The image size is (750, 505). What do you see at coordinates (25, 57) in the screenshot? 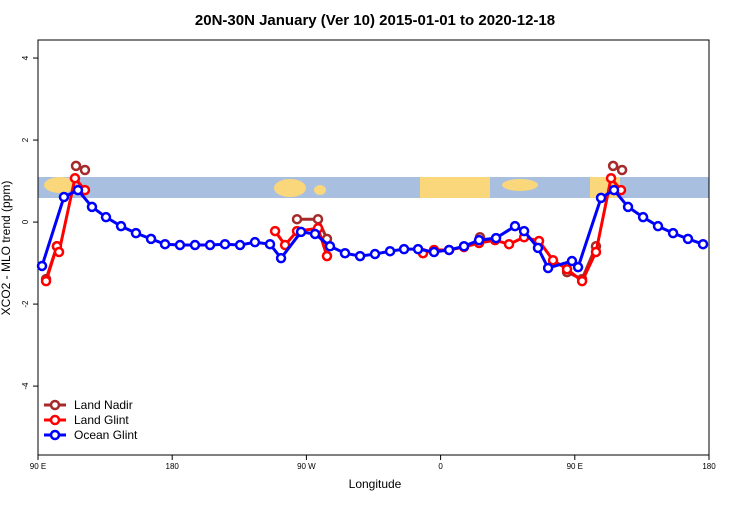
I see `y-tick-label: 4` at bounding box center [25, 57].